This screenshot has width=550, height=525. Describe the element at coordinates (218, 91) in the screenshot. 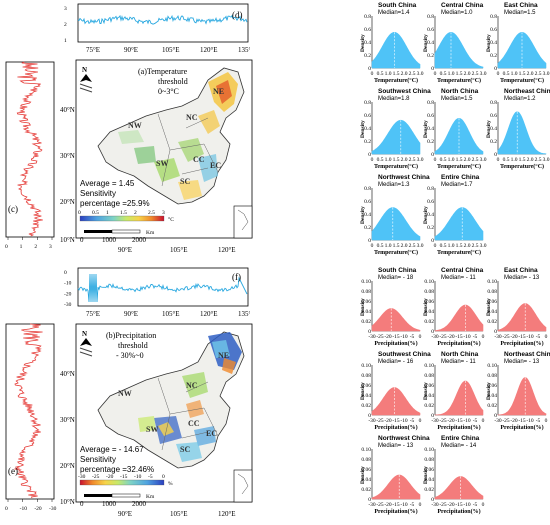

I see `region-label-ne: NE` at that location.